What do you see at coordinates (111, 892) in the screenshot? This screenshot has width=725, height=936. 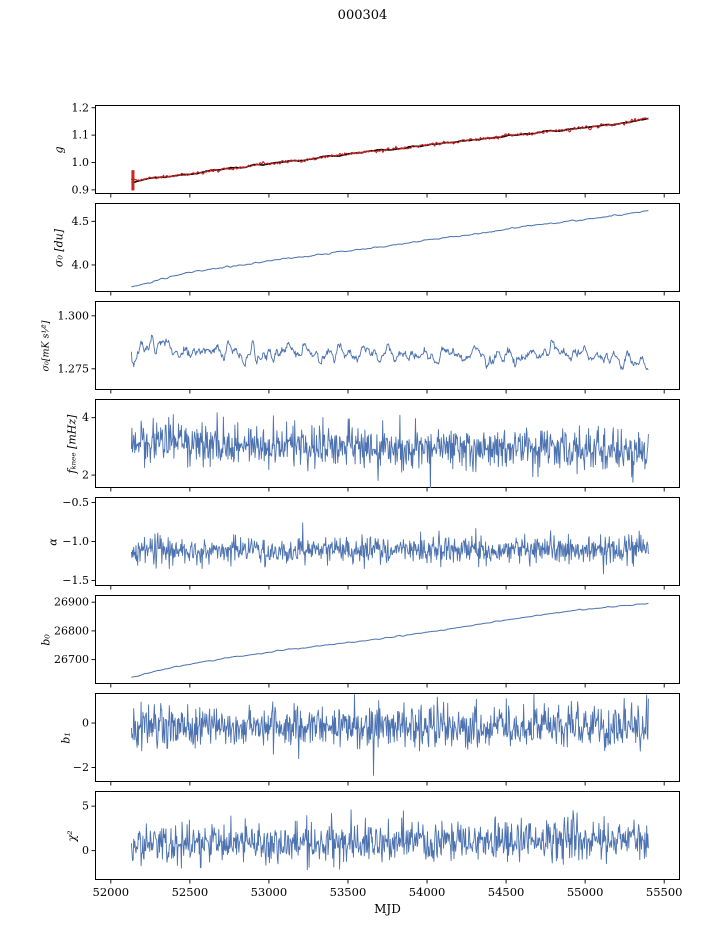 I see `x-tick-label: 52000` at bounding box center [111, 892].